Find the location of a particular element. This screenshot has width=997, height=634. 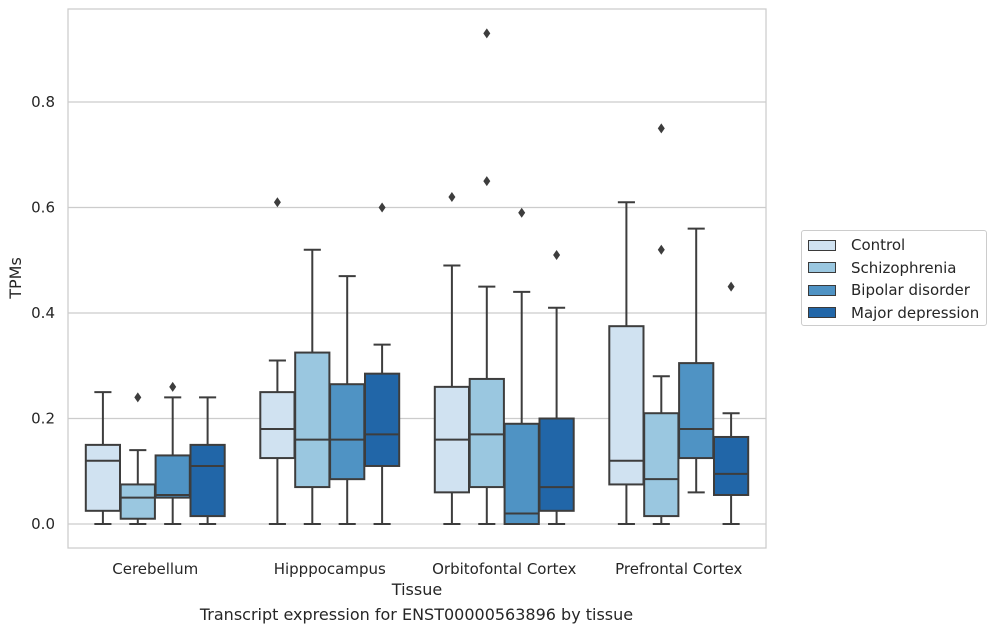

legend-item: Major depression is located at coordinates (893, 313).